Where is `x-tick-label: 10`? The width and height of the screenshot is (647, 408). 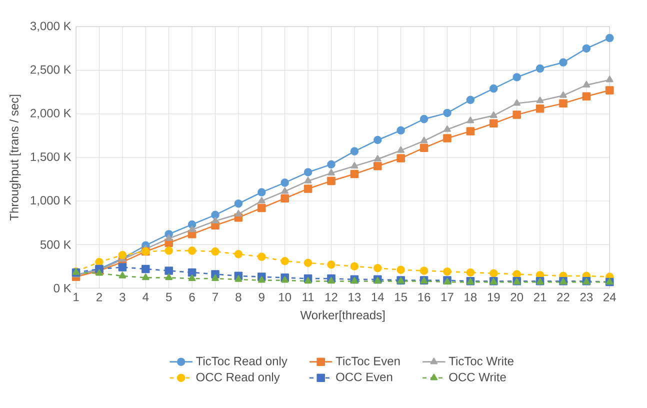 x-tick-label: 10 is located at coordinates (285, 297).